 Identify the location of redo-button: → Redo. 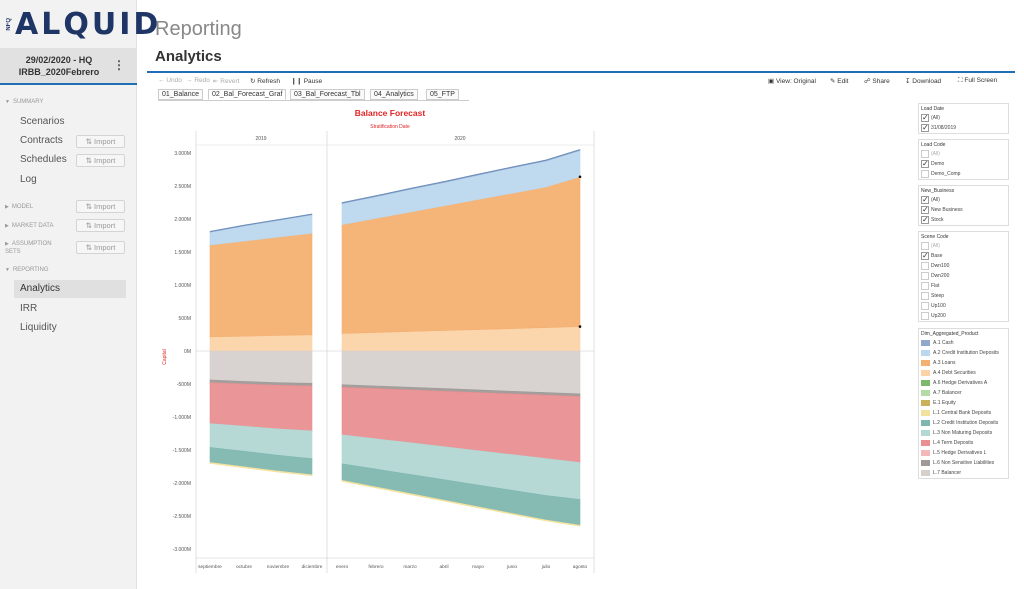
(198, 80).